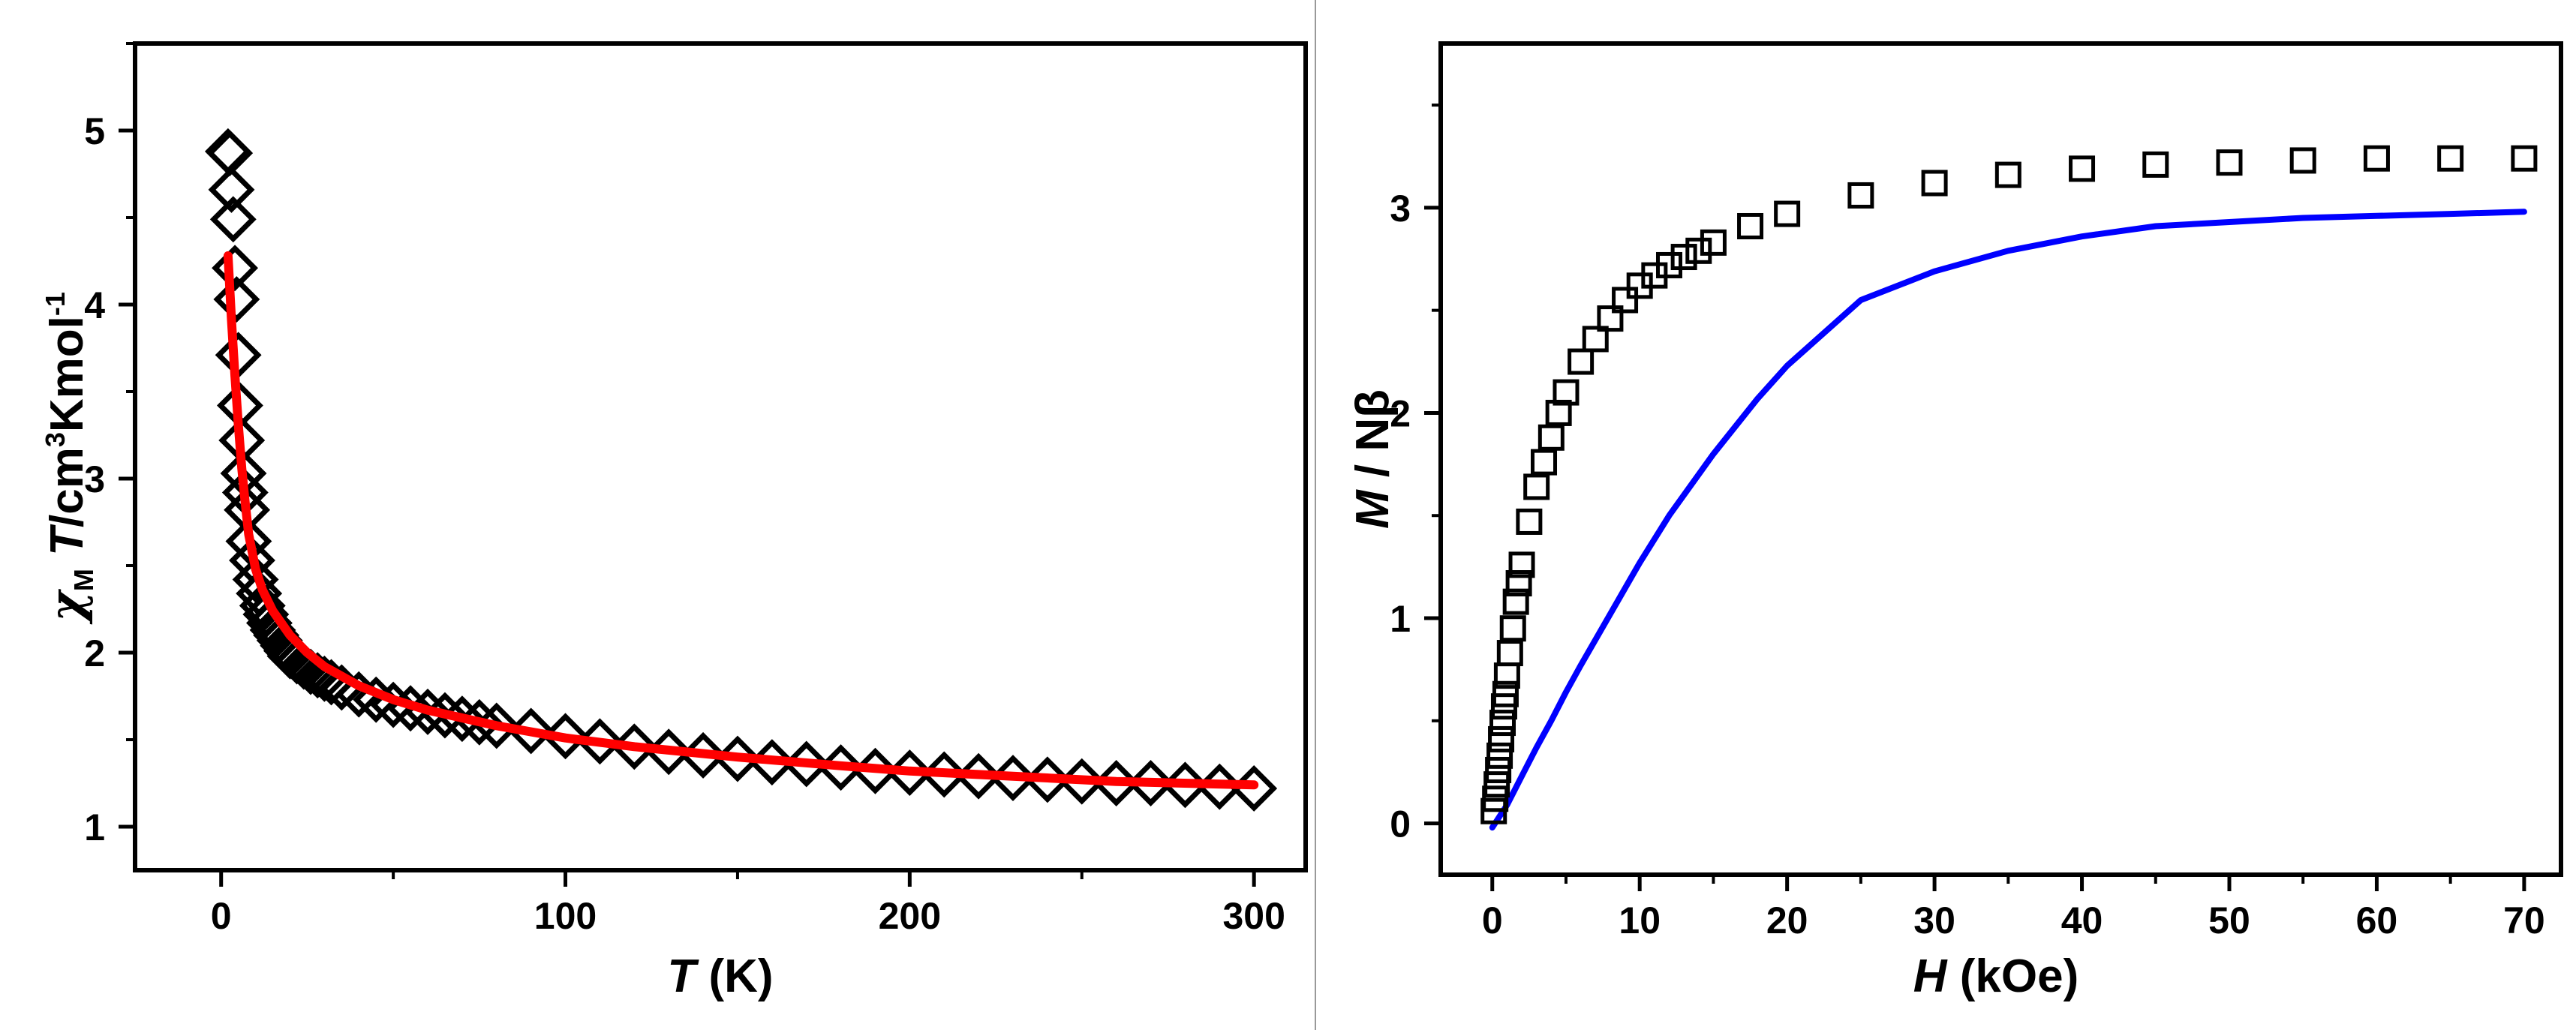 The image size is (2576, 1030). Describe the element at coordinates (2524, 920) in the screenshot. I see `x-tick-label: 70` at that location.